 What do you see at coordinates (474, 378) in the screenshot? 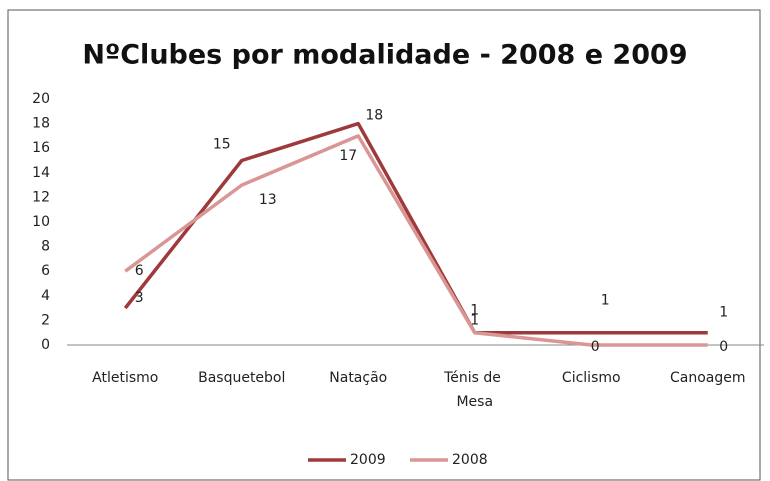
I see `x-tick-label-line: Ténis de` at bounding box center [474, 378].